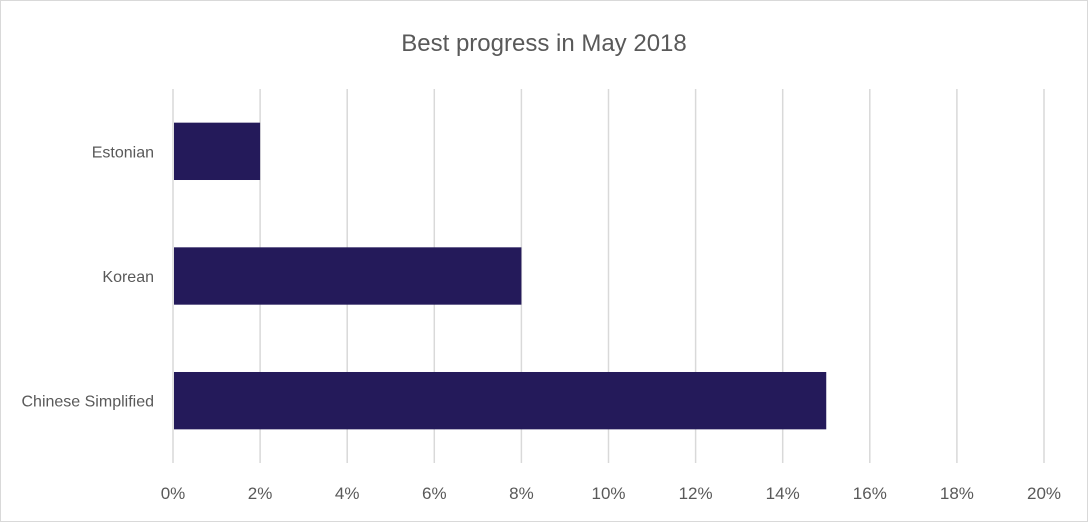 This screenshot has height=522, width=1088. Describe the element at coordinates (87, 402) in the screenshot. I see `category-label: Chinese Simplified` at that location.